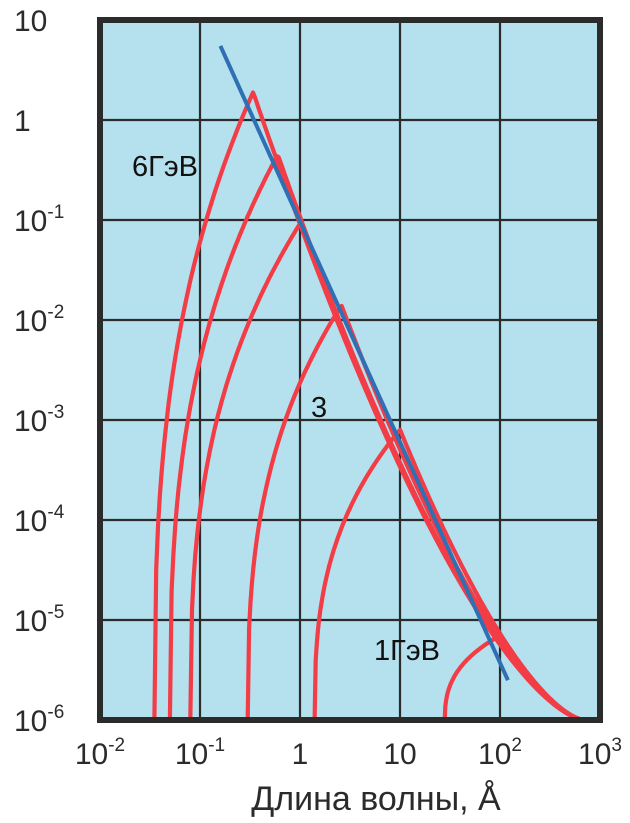 Image resolution: width=630 pixels, height=823 pixels. Describe the element at coordinates (200, 753) in the screenshot. I see `x-tick-label-1: 10⁻¹` at that location.